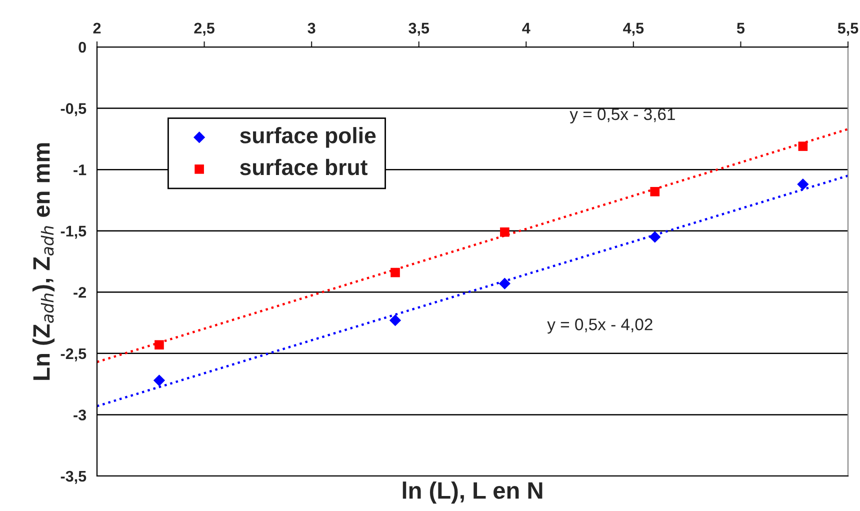 The image size is (860, 511). Describe the element at coordinates (740, 28) in the screenshot. I see `x-tick-label: 5` at that location.